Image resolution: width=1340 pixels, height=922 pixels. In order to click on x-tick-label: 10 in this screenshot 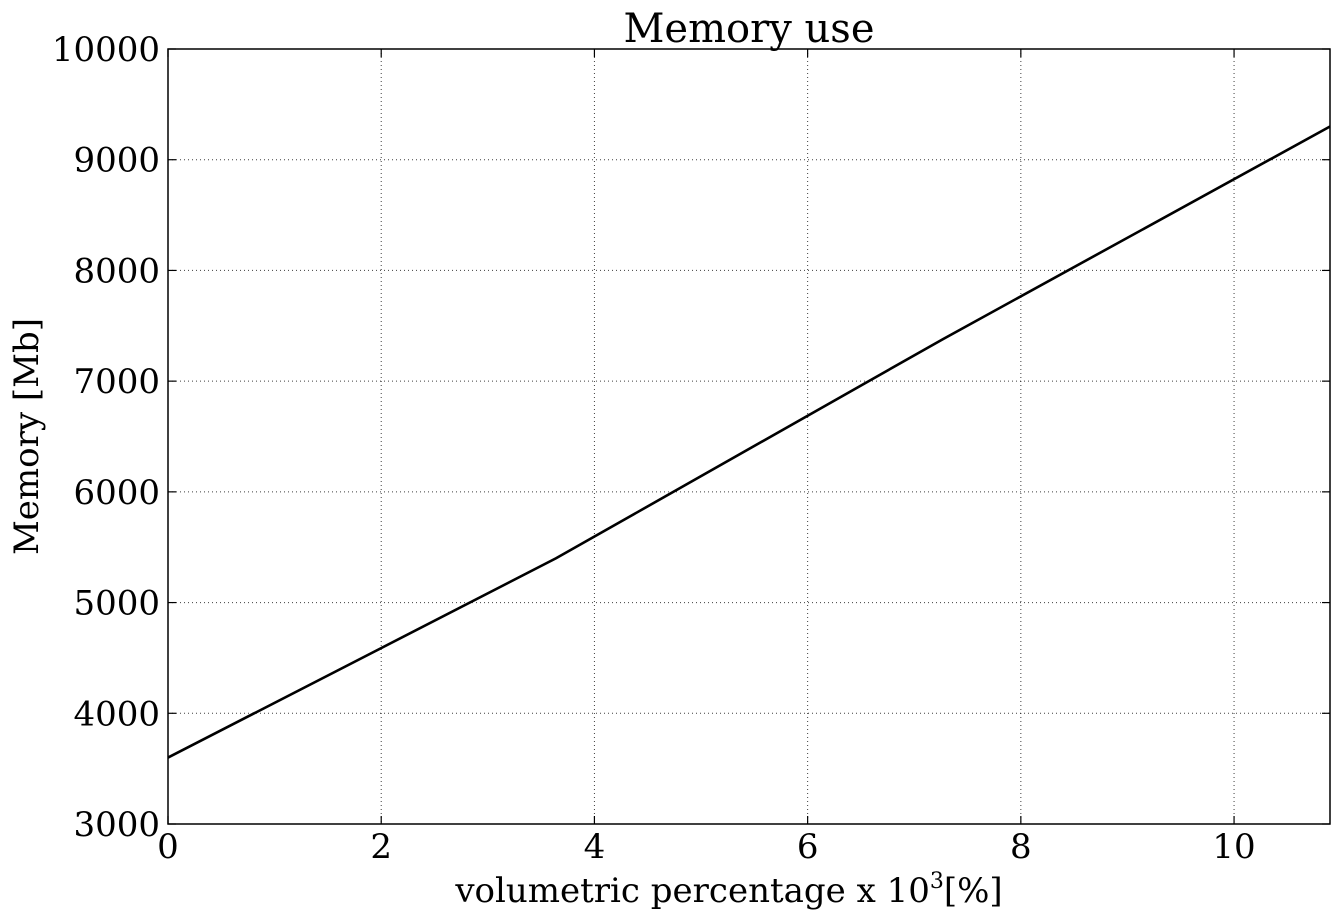, I will do `click(1233, 847)`.